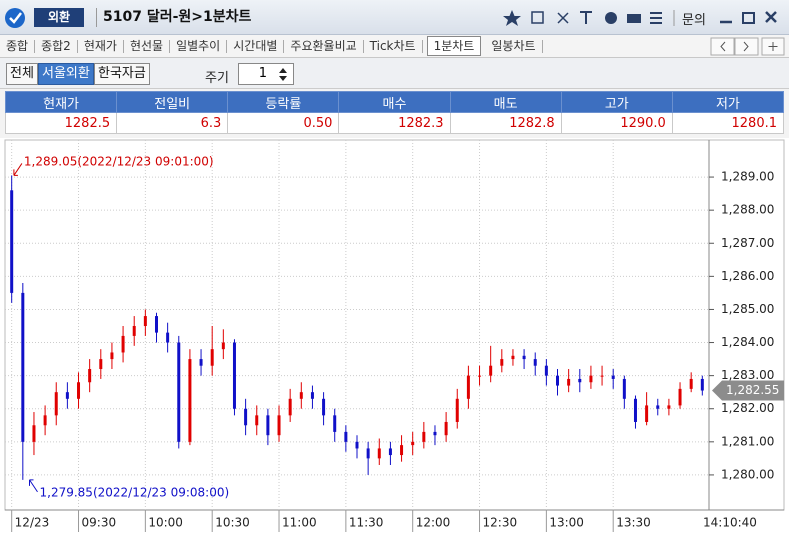  What do you see at coordinates (616, 102) in the screenshot?
I see `quote-header-cell: 고가` at bounding box center [616, 102].